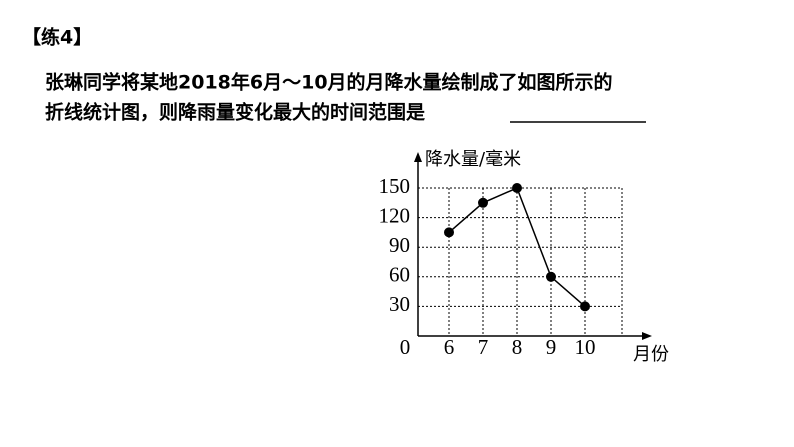  What do you see at coordinates (483, 347) in the screenshot?
I see `x-tick-label: 7` at bounding box center [483, 347].